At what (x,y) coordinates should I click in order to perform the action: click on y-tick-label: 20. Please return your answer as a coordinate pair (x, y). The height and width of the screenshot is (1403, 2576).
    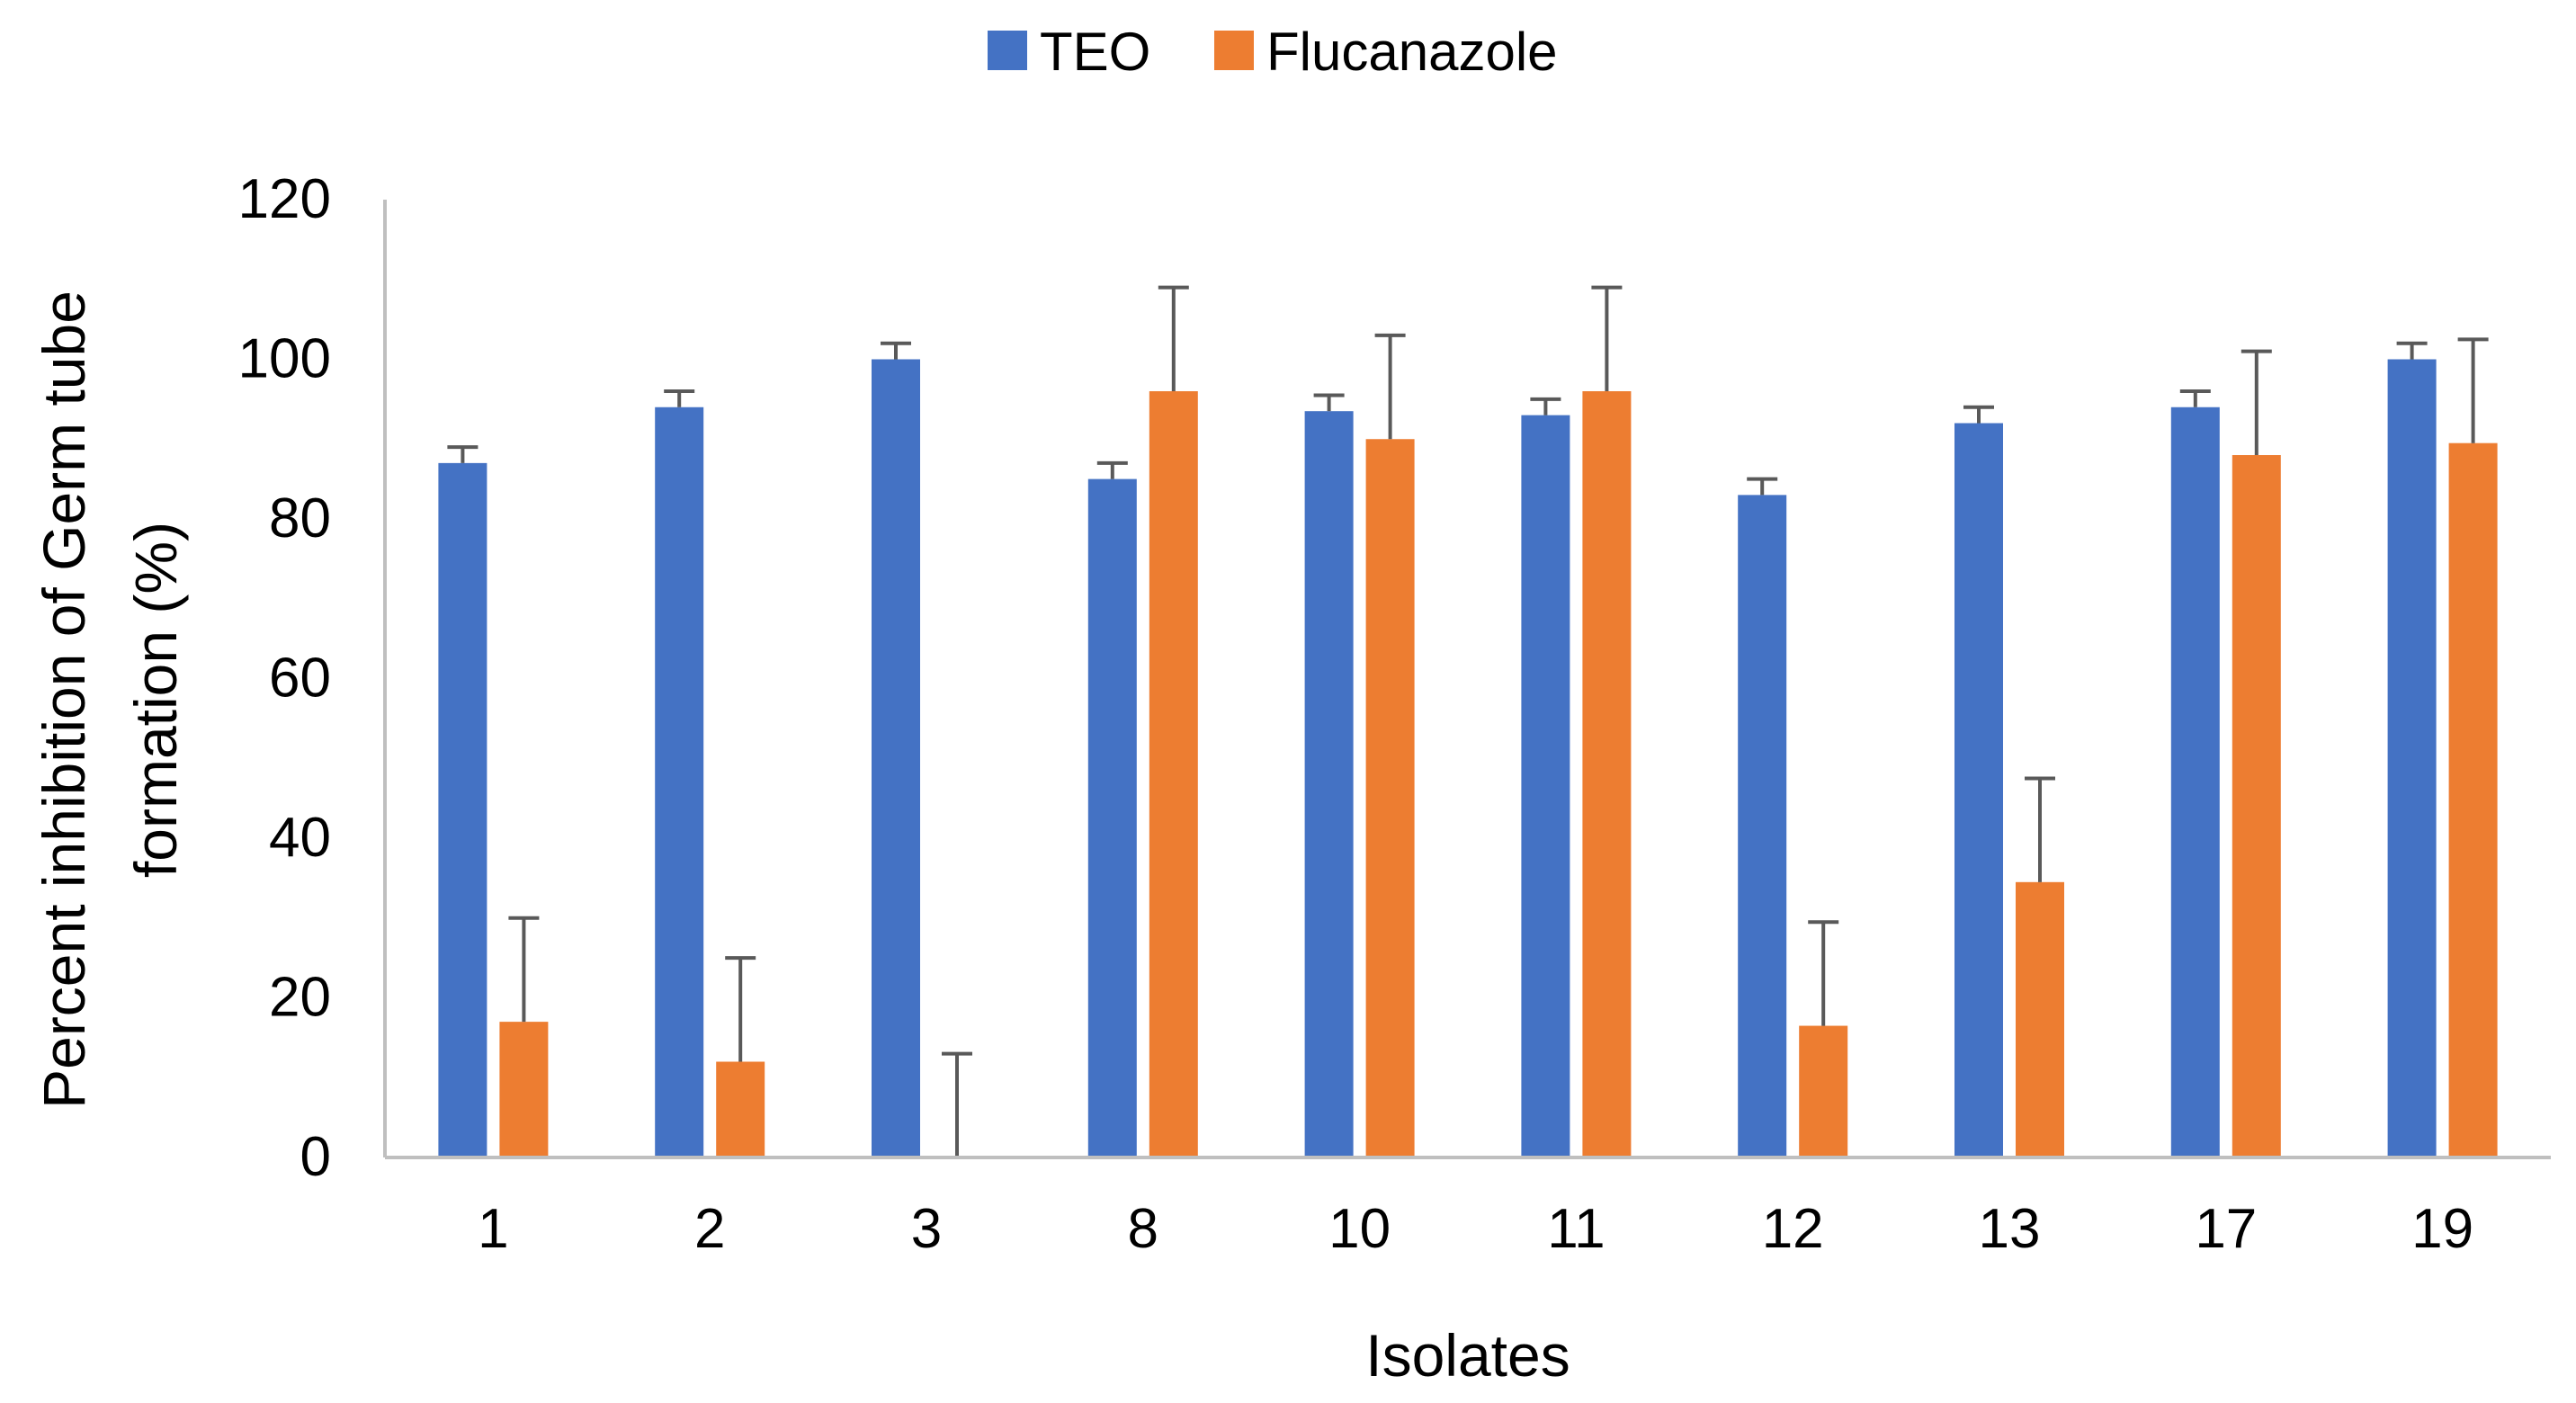
    Looking at the image, I should click on (300, 998).